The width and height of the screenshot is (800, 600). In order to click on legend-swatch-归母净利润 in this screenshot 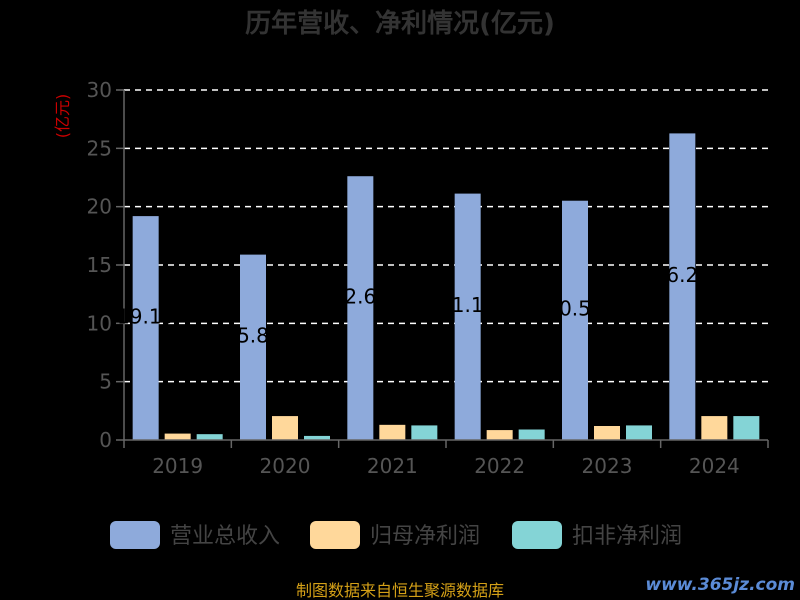, I will do `click(335, 535)`.